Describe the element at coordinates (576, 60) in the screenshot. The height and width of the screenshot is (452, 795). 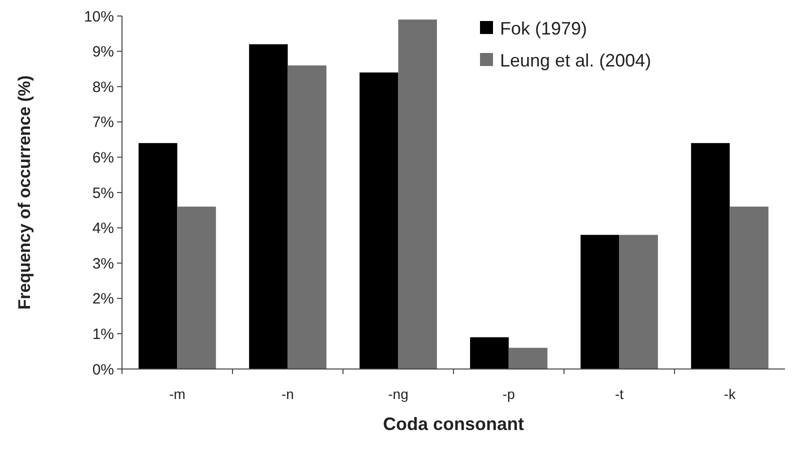
I see `legend-label: Leung et al. (2004)` at that location.